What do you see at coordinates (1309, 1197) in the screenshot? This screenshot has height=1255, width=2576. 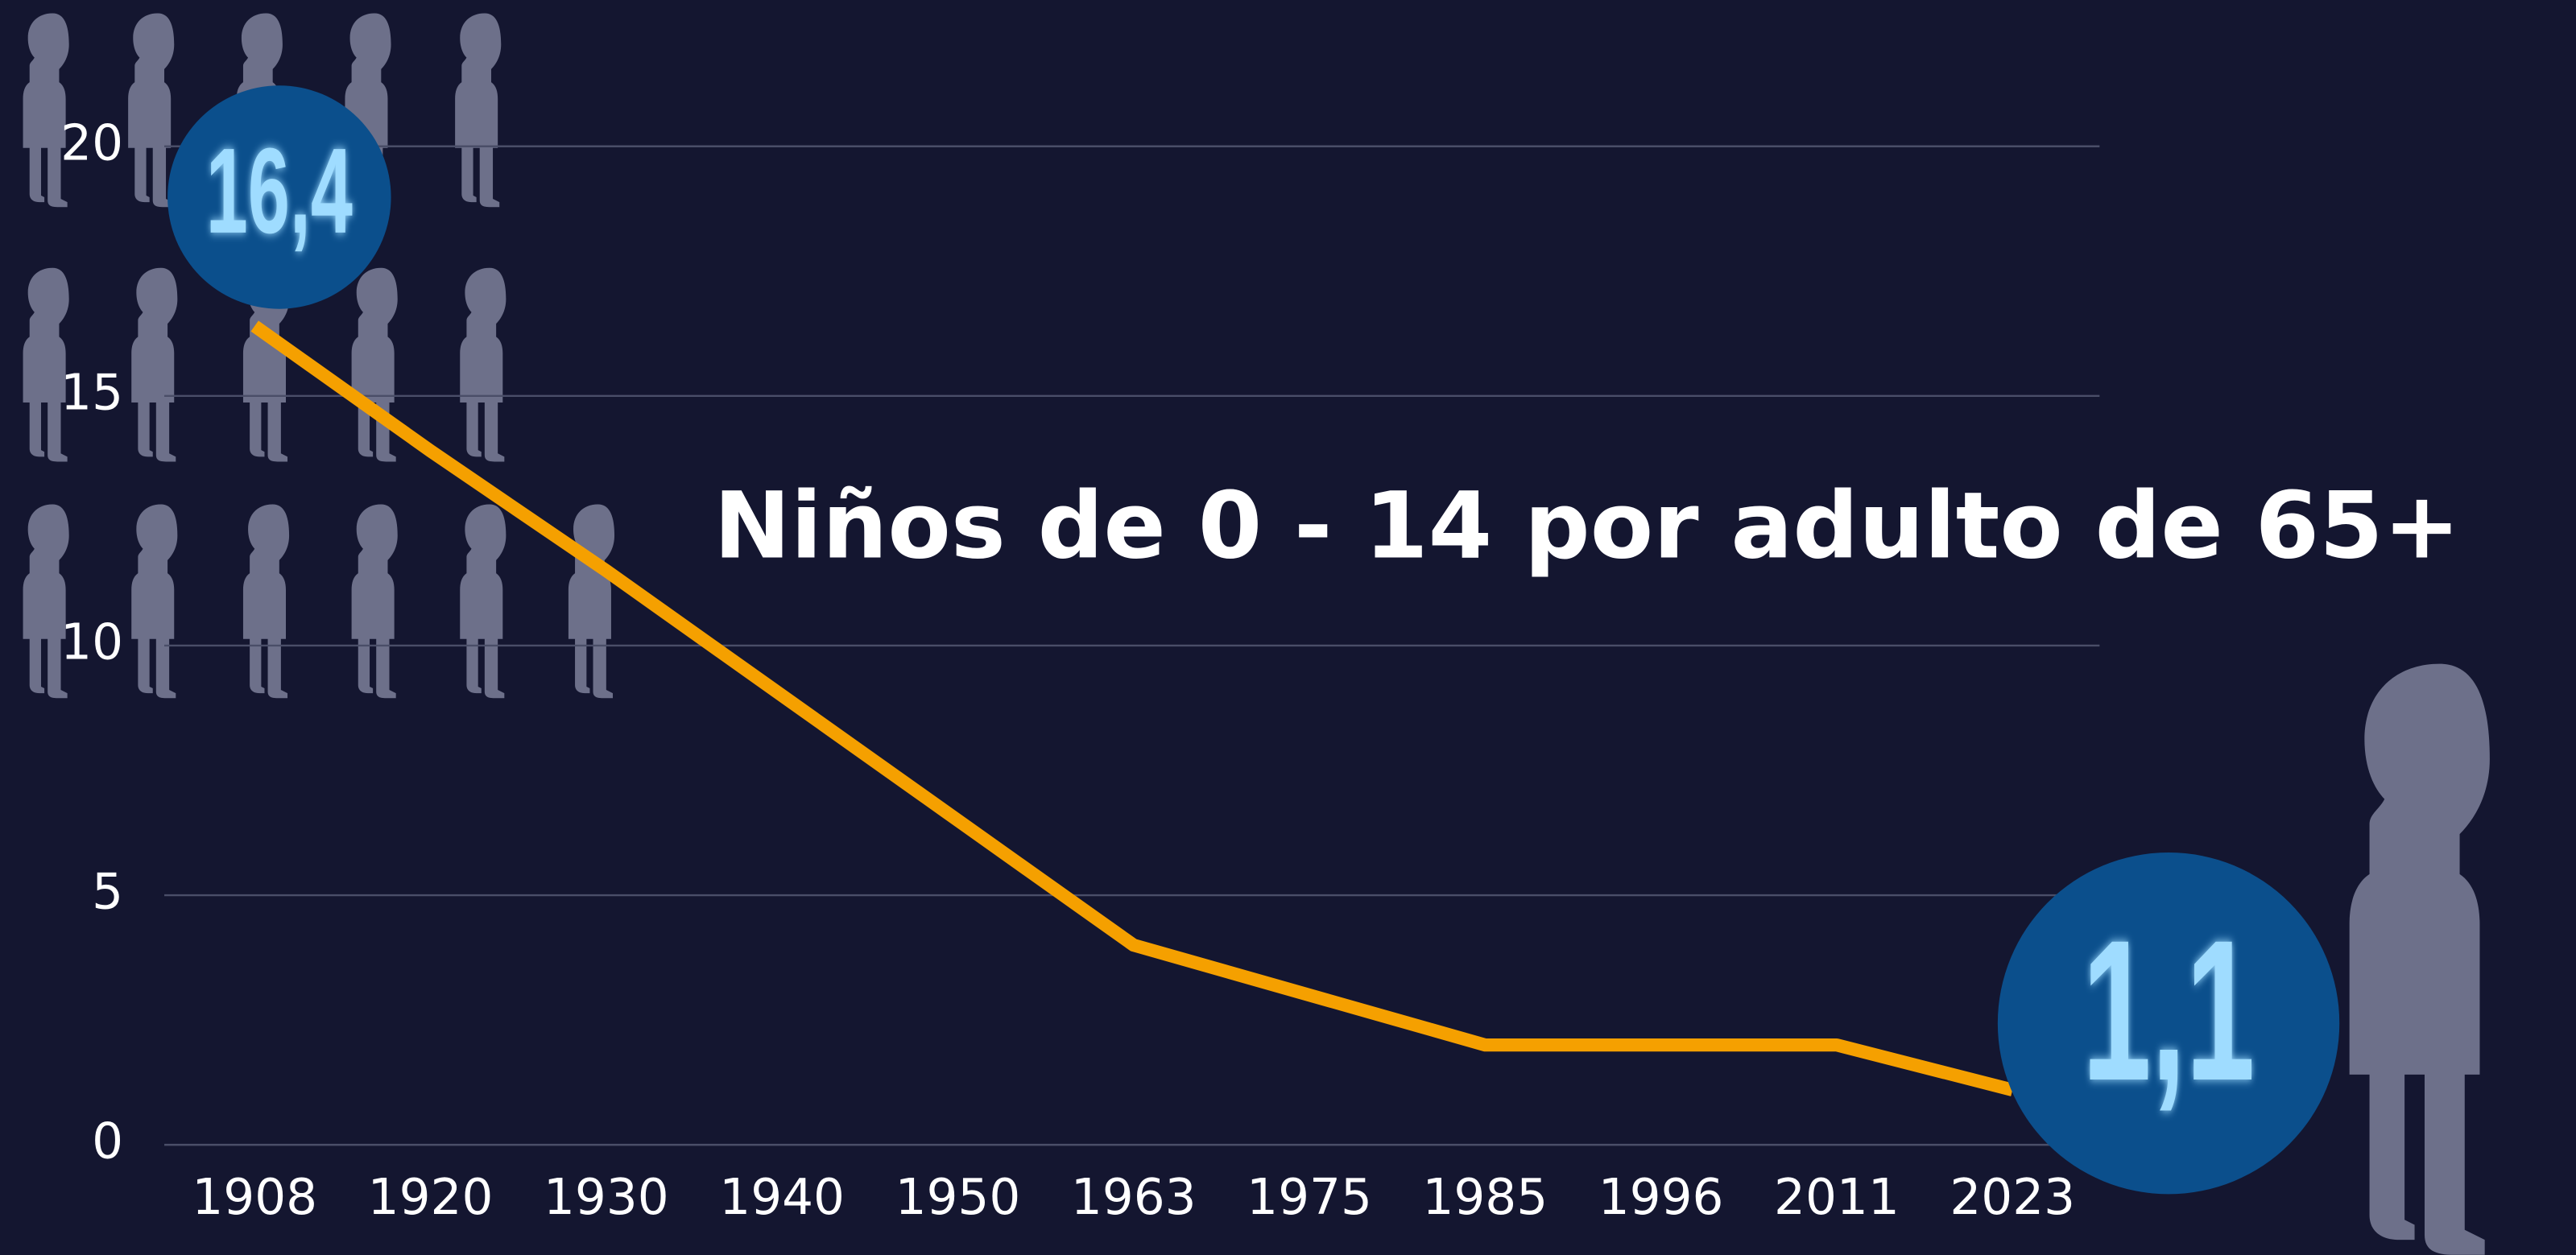 I see `x-tick-label: 1975` at bounding box center [1309, 1197].